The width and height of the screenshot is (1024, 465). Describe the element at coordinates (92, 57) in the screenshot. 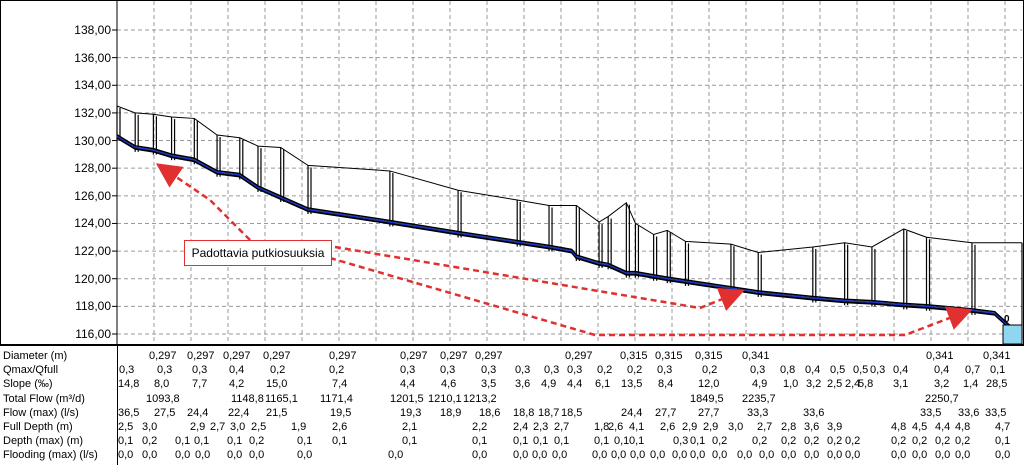

I see `y-axis-label: 136,00` at that location.